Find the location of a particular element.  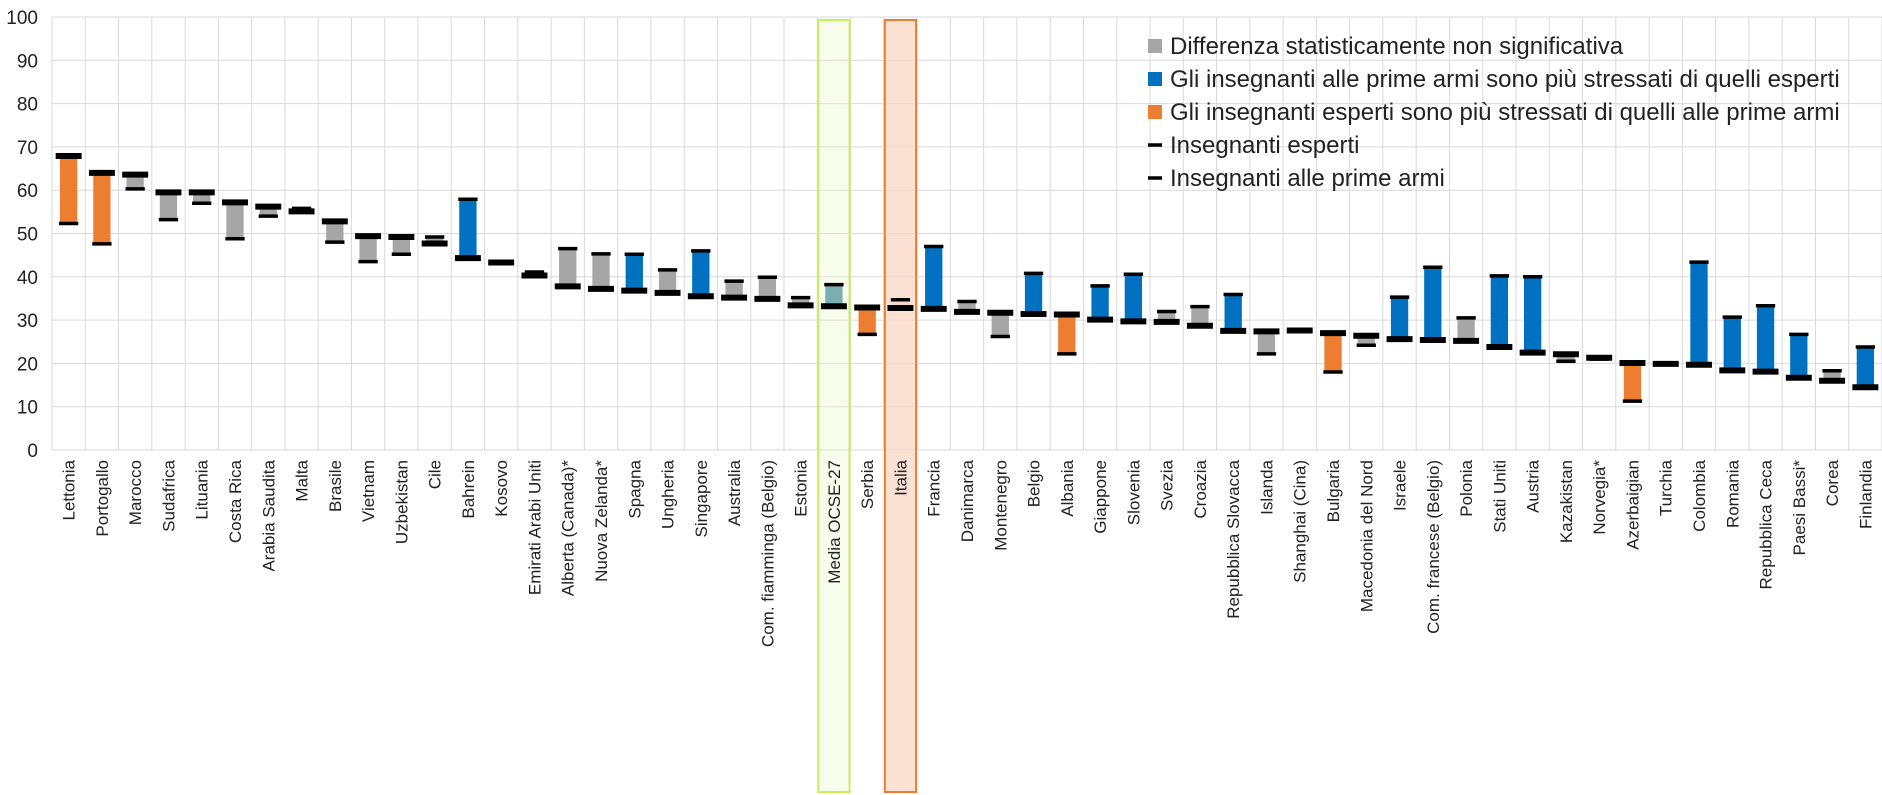

category-label: Svezia is located at coordinates (1167, 485).